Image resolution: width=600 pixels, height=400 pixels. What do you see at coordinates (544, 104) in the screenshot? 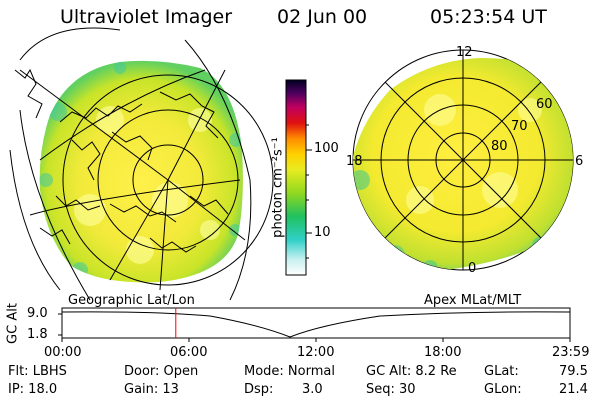
I see `mlat-label-60: 60` at bounding box center [544, 104].